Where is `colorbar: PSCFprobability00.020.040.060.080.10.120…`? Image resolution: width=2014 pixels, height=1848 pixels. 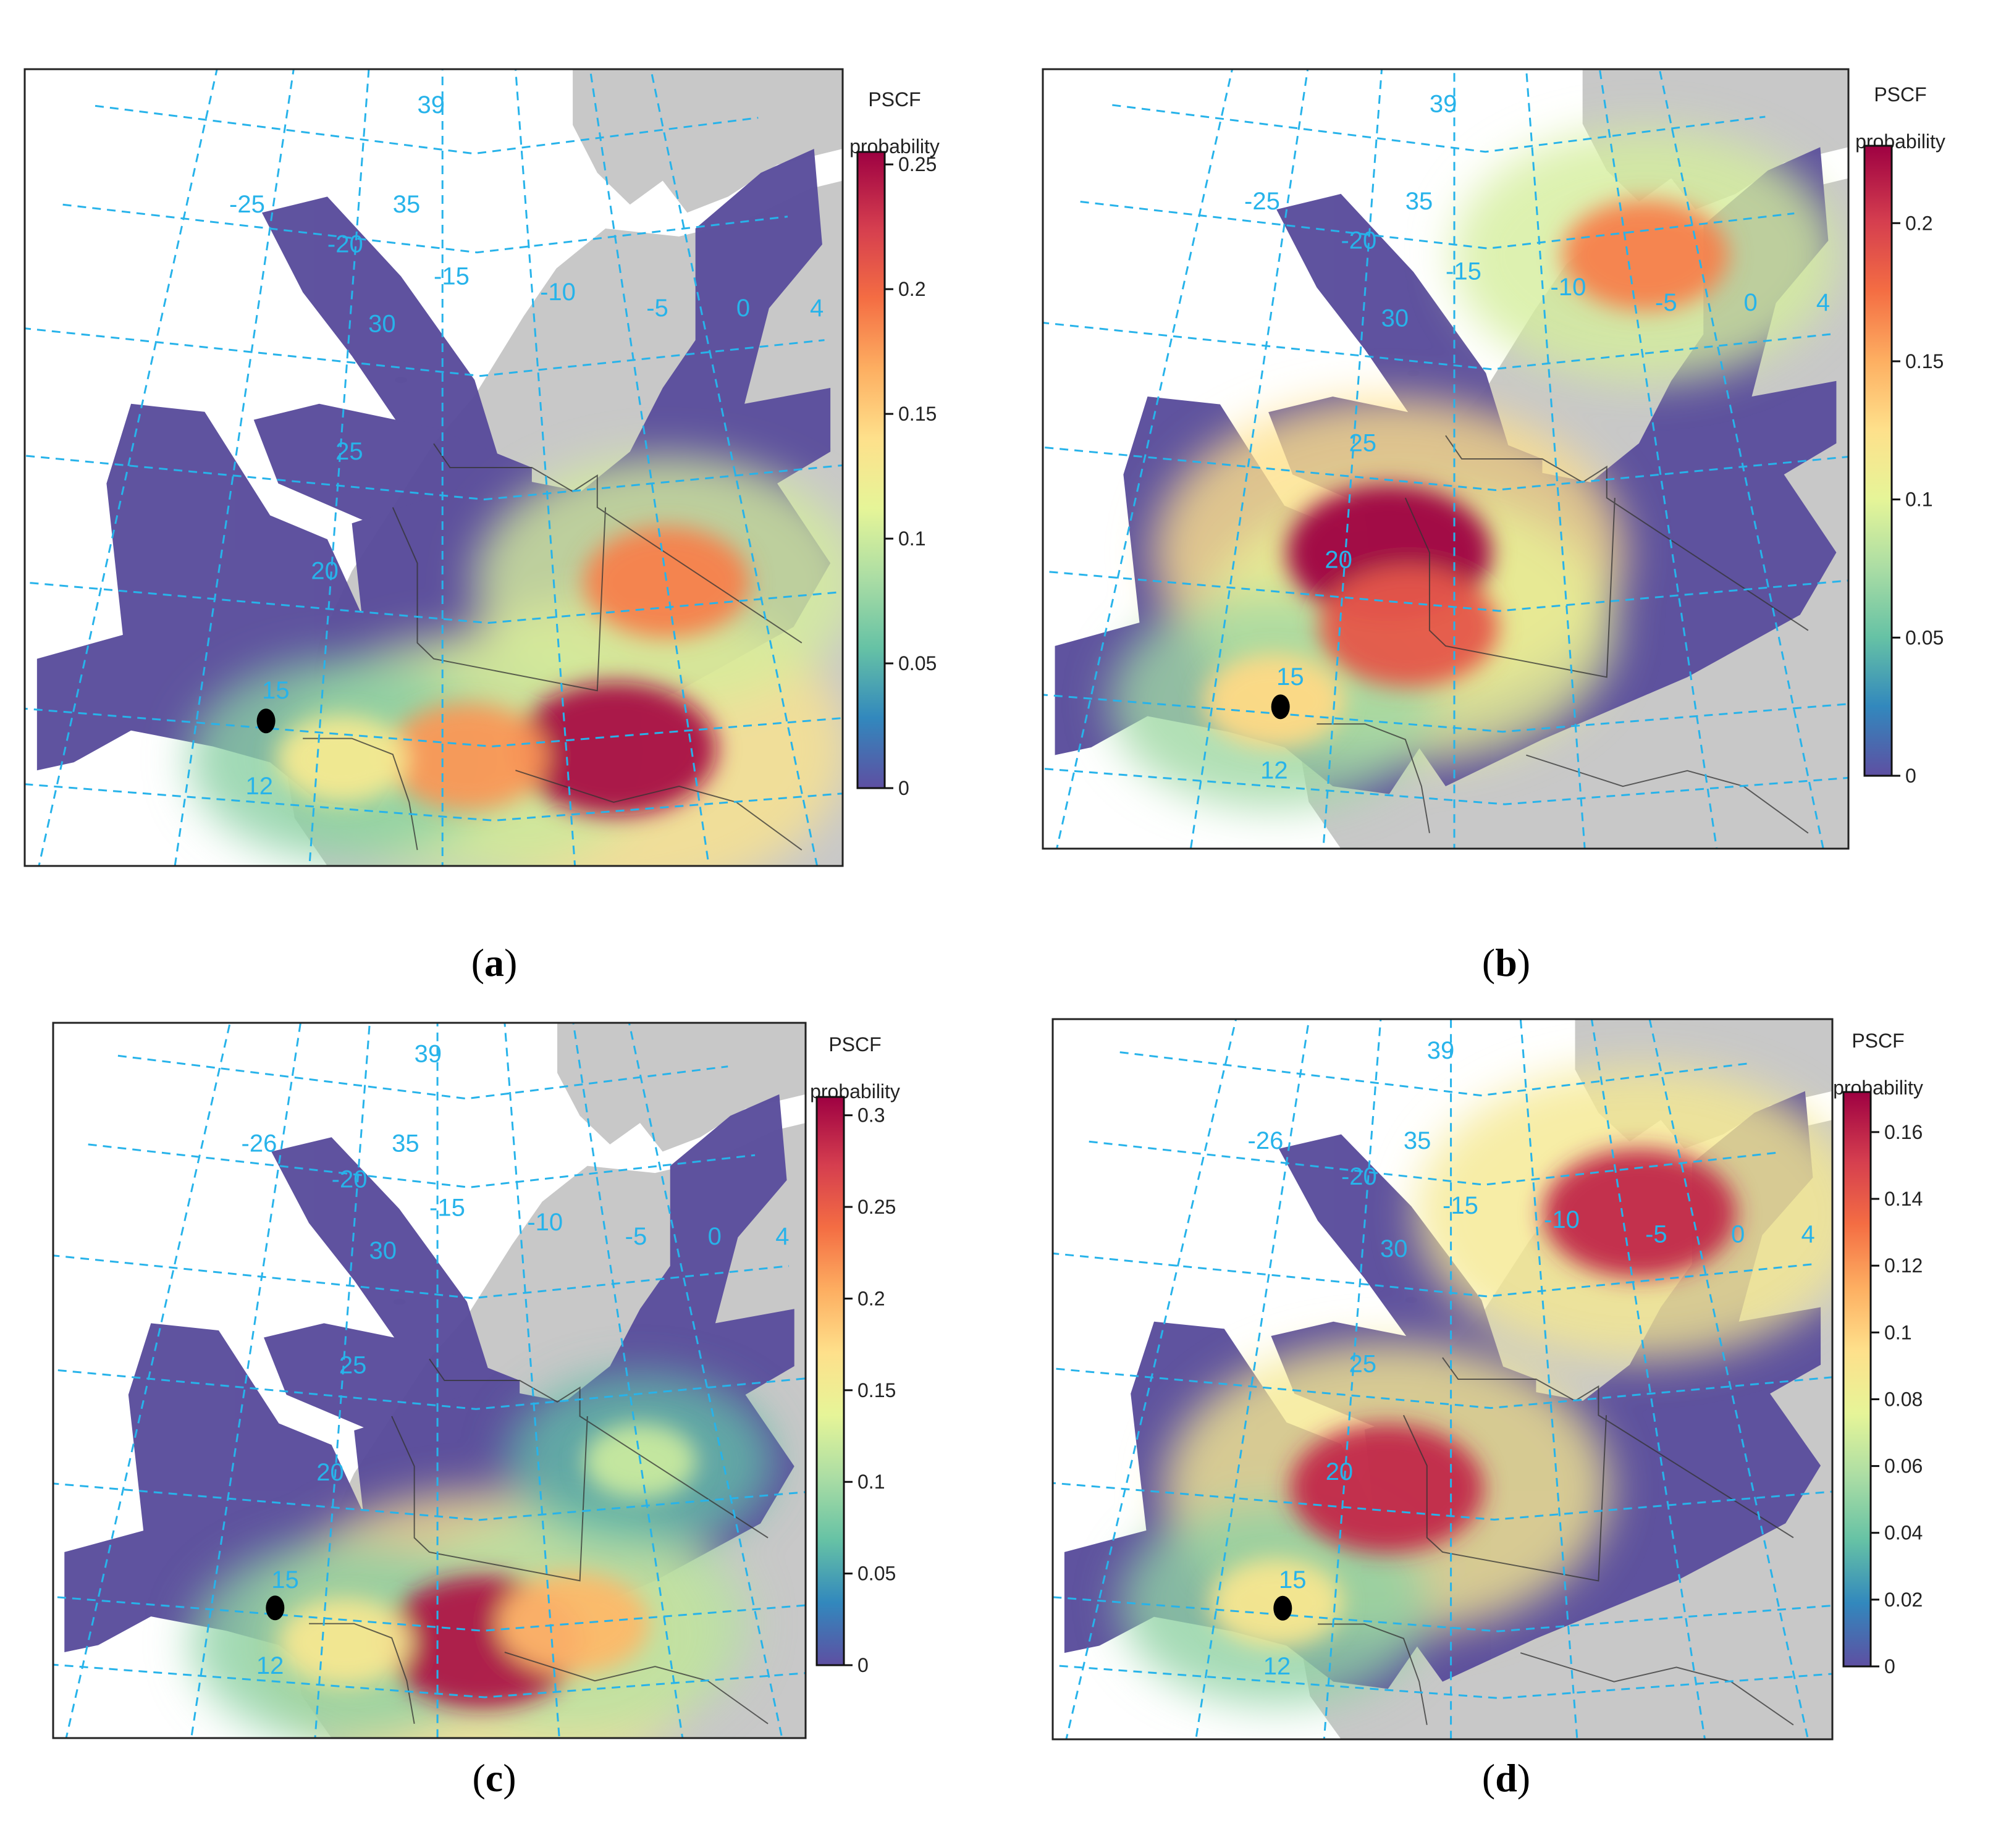 colorbar: PSCFprobability00.020.040.060.080.10.120… is located at coordinates (1878, 1354).